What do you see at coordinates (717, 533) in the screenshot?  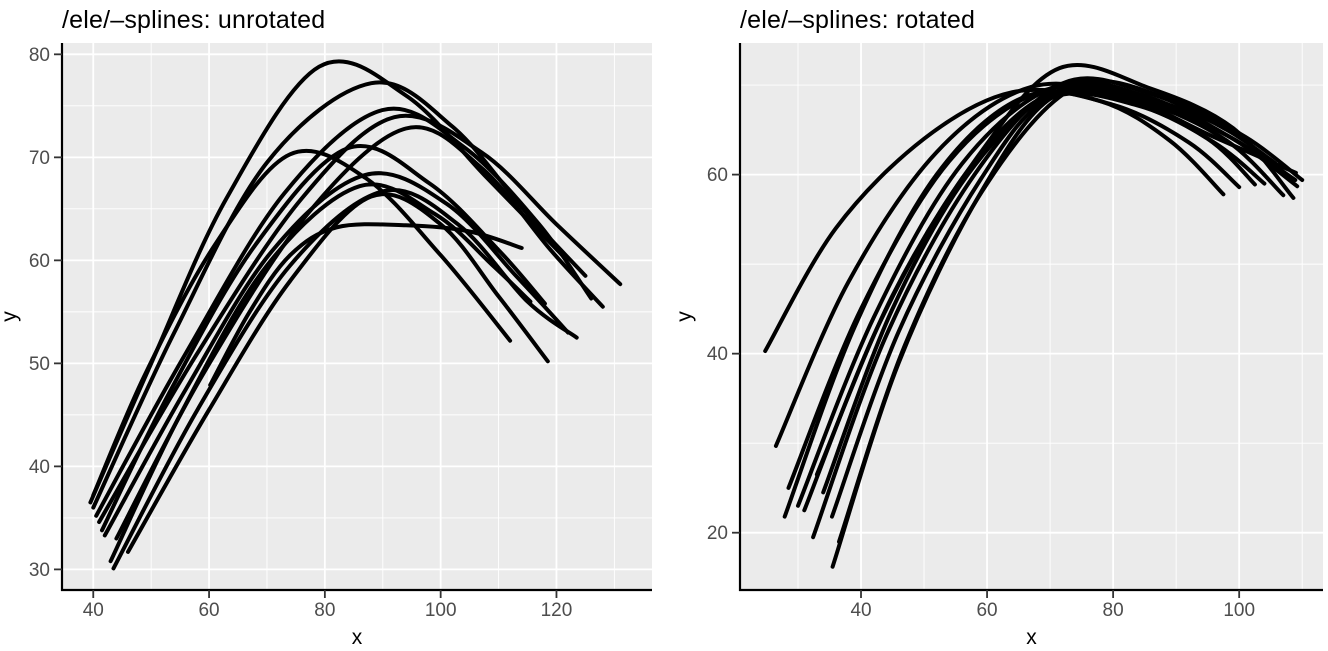 I see `y-tick-label: 20` at bounding box center [717, 533].